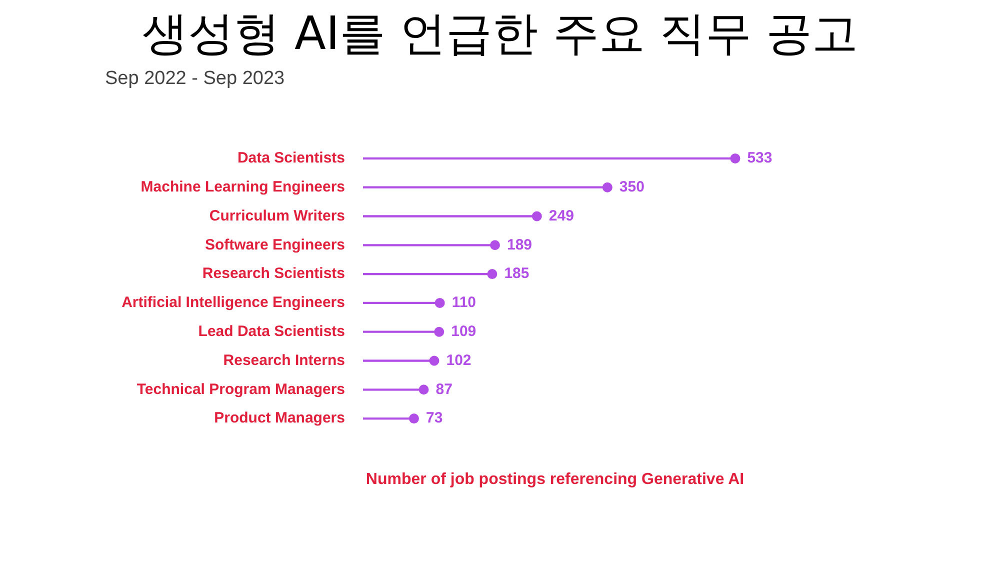 The image size is (1000, 577). Describe the element at coordinates (284, 360) in the screenshot. I see `y-tick-label: Research Interns` at that location.